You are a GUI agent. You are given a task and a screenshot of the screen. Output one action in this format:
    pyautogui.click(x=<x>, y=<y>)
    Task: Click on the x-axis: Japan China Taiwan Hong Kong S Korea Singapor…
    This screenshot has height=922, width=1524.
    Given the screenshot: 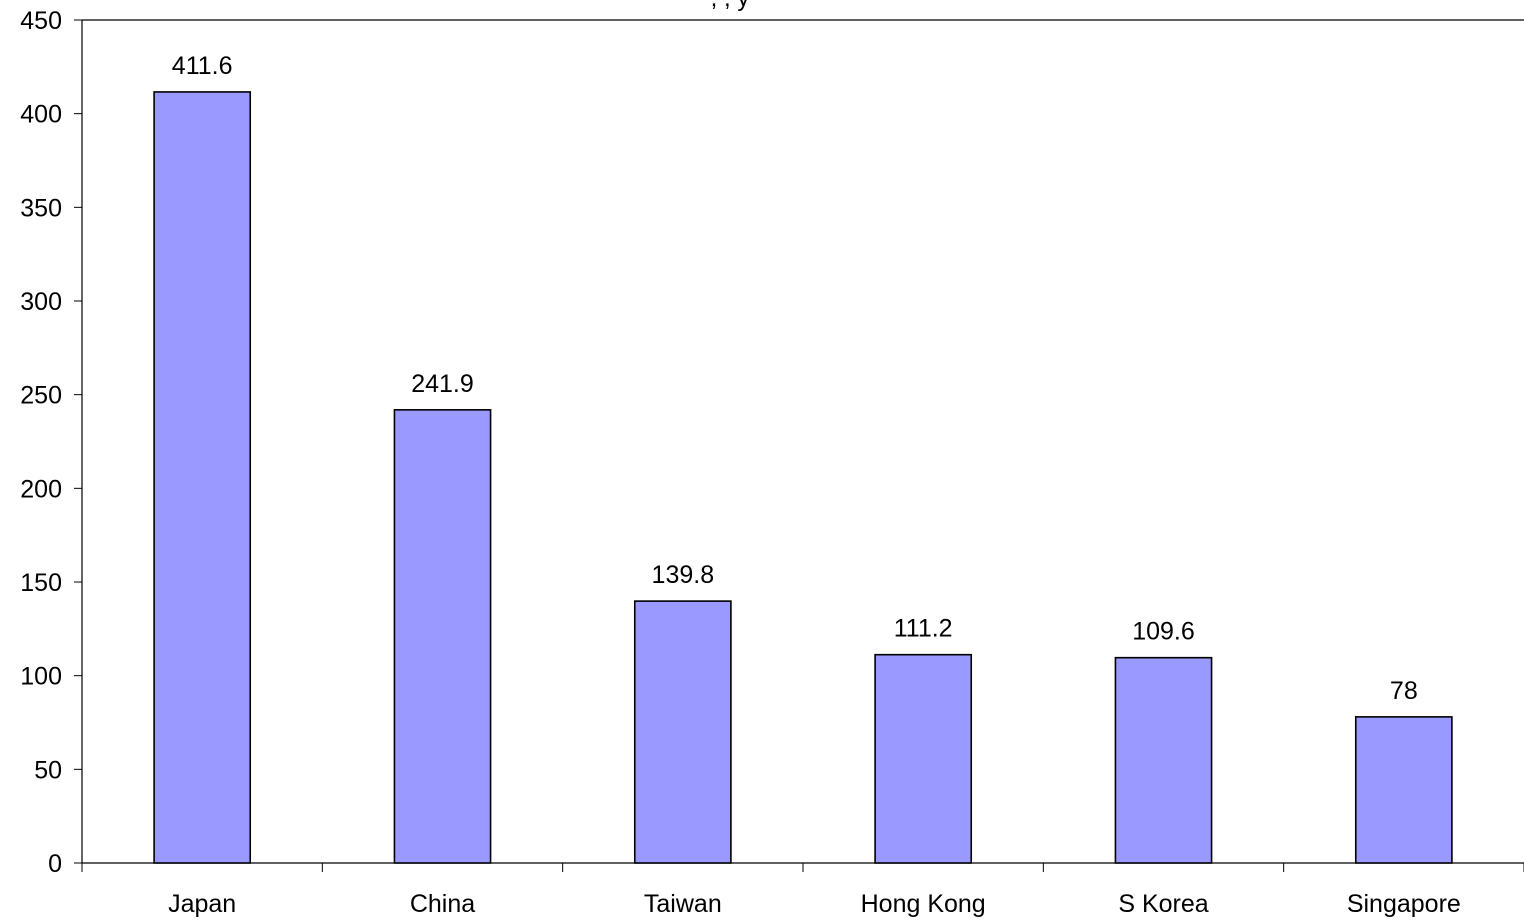 What is the action you would take?
    pyautogui.click(x=802, y=890)
    